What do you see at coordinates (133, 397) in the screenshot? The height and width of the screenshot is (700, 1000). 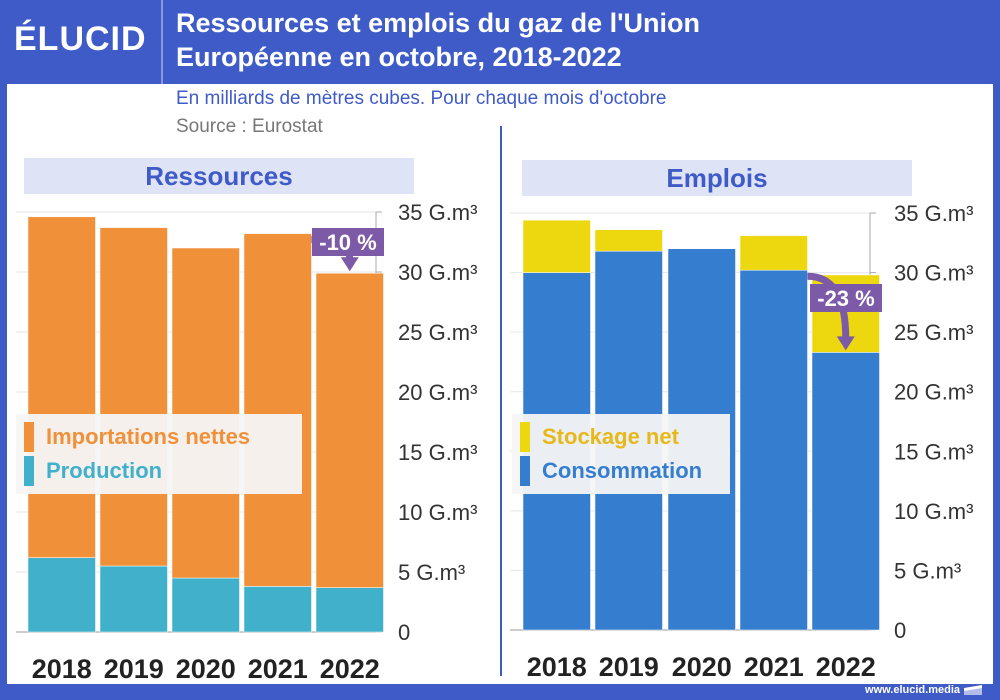 I see `bar-importations-nettes-2019` at bounding box center [133, 397].